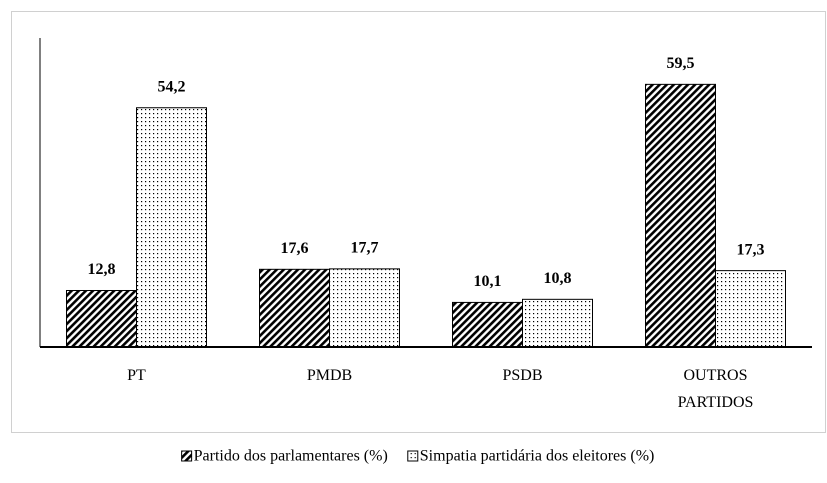 The height and width of the screenshot is (483, 827). I want to click on x-tick-label: PT, so click(136, 375).